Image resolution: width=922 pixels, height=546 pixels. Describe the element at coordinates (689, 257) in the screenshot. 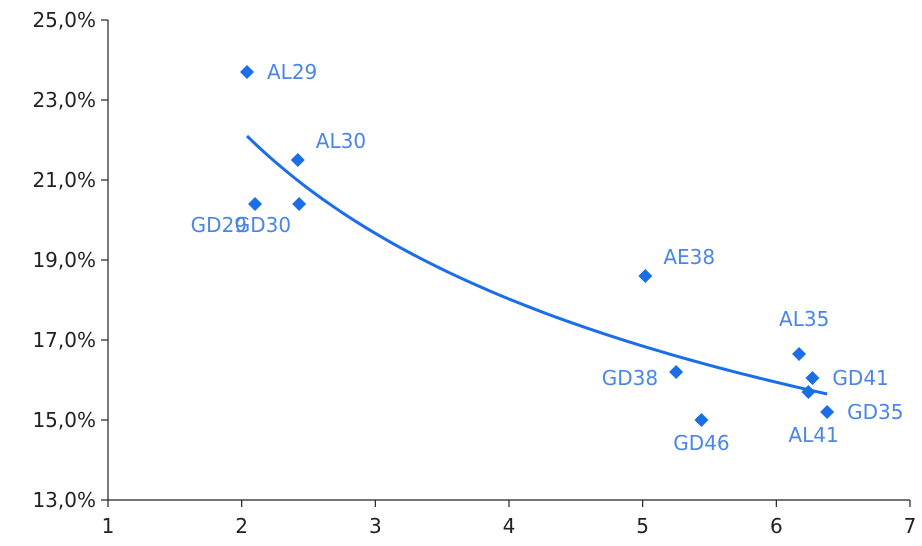

I see `point-label-ae38: AE38` at that location.